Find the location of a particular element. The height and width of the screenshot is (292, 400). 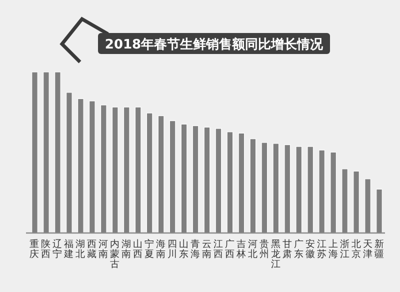

x-tick-label: 新疆 is located at coordinates (379, 249).